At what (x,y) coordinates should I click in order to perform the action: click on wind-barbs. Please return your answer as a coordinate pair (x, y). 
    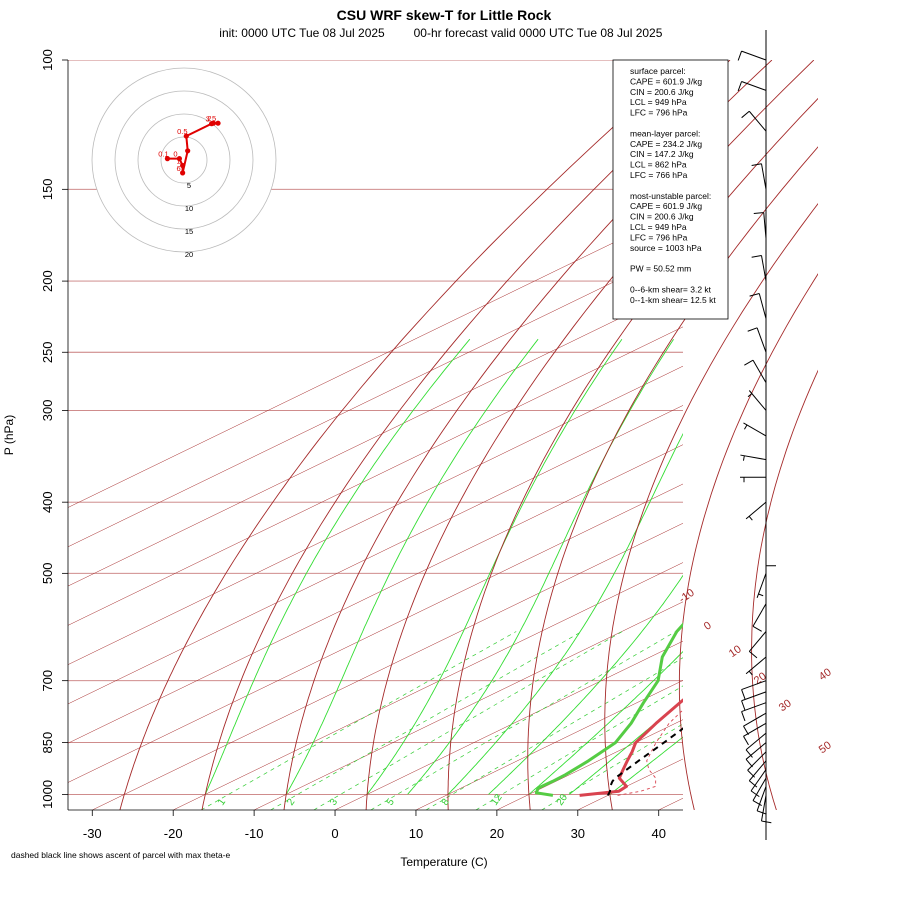
    Looking at the image, I should click on (756, 435).